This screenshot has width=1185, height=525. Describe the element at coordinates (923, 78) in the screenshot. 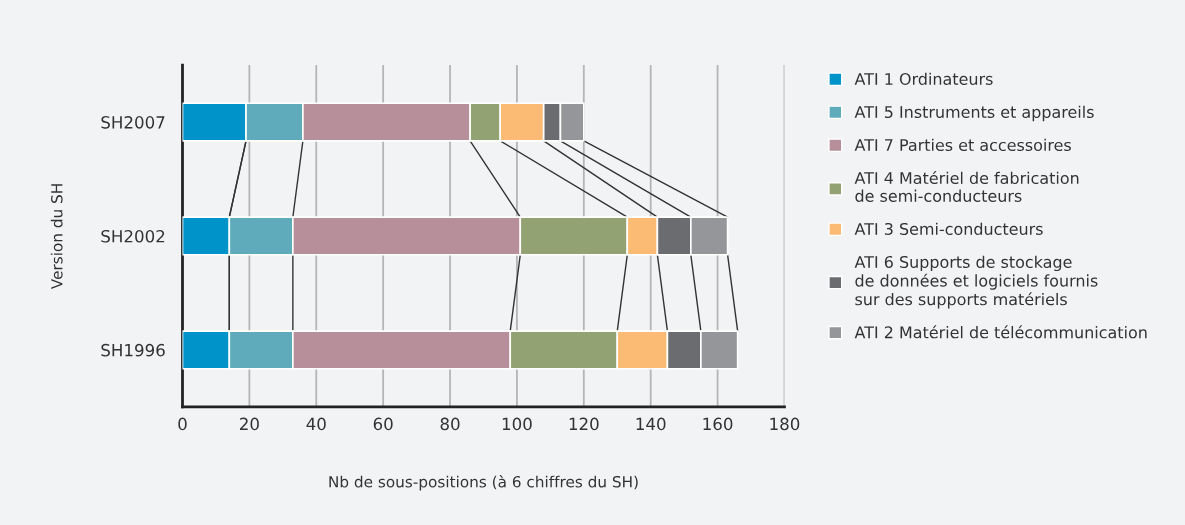

I see `legend-label: ATI 1 Ordinateurs` at that location.